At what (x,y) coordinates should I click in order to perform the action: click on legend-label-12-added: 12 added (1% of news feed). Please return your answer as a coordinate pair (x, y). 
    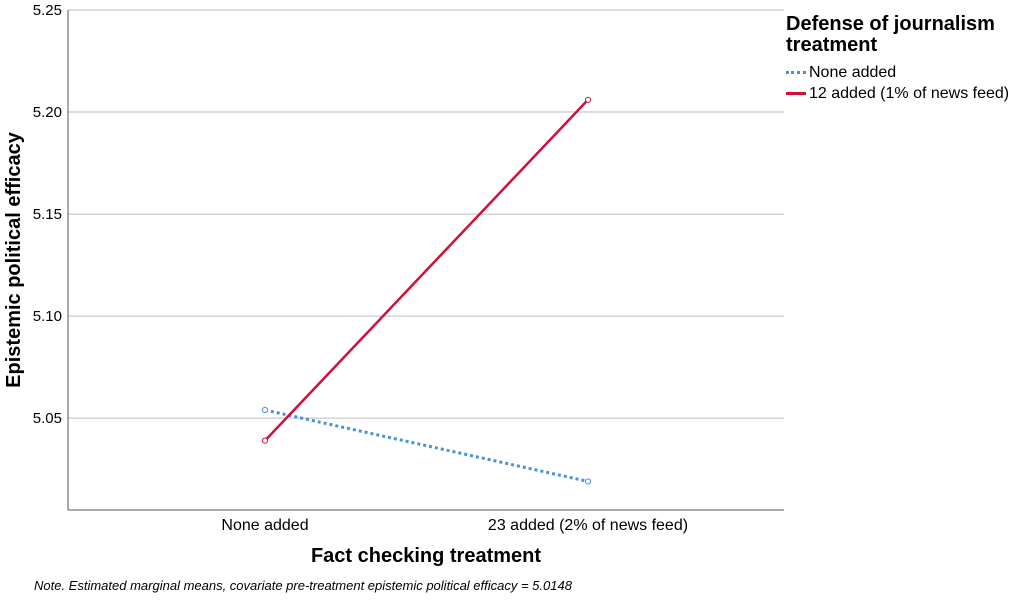
    Looking at the image, I should click on (909, 93).